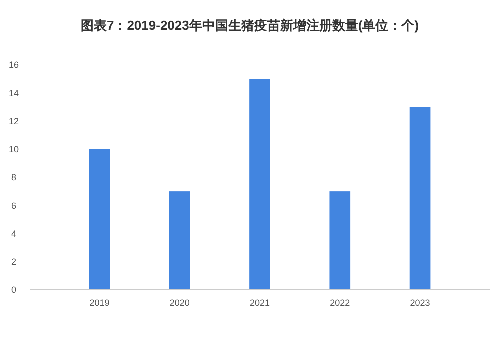  What do you see at coordinates (14, 65) in the screenshot?
I see `y-tick-label: 16` at bounding box center [14, 65].